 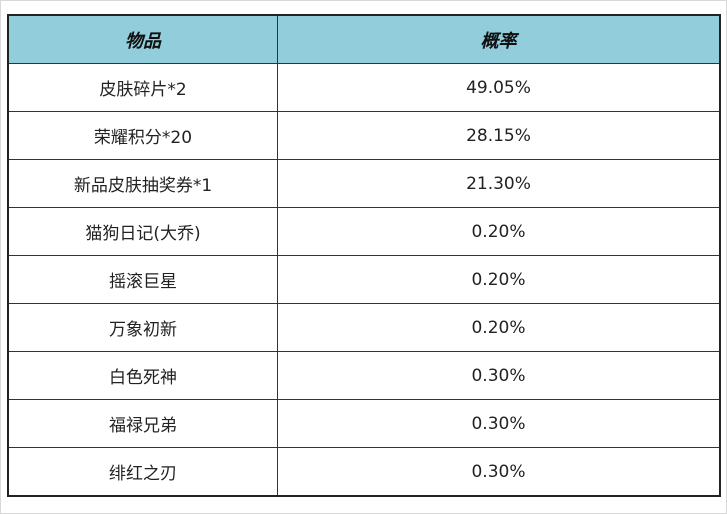 I want to click on table-row: 新品皮肤抽奖券*1 21.30%, so click(x=364, y=183).